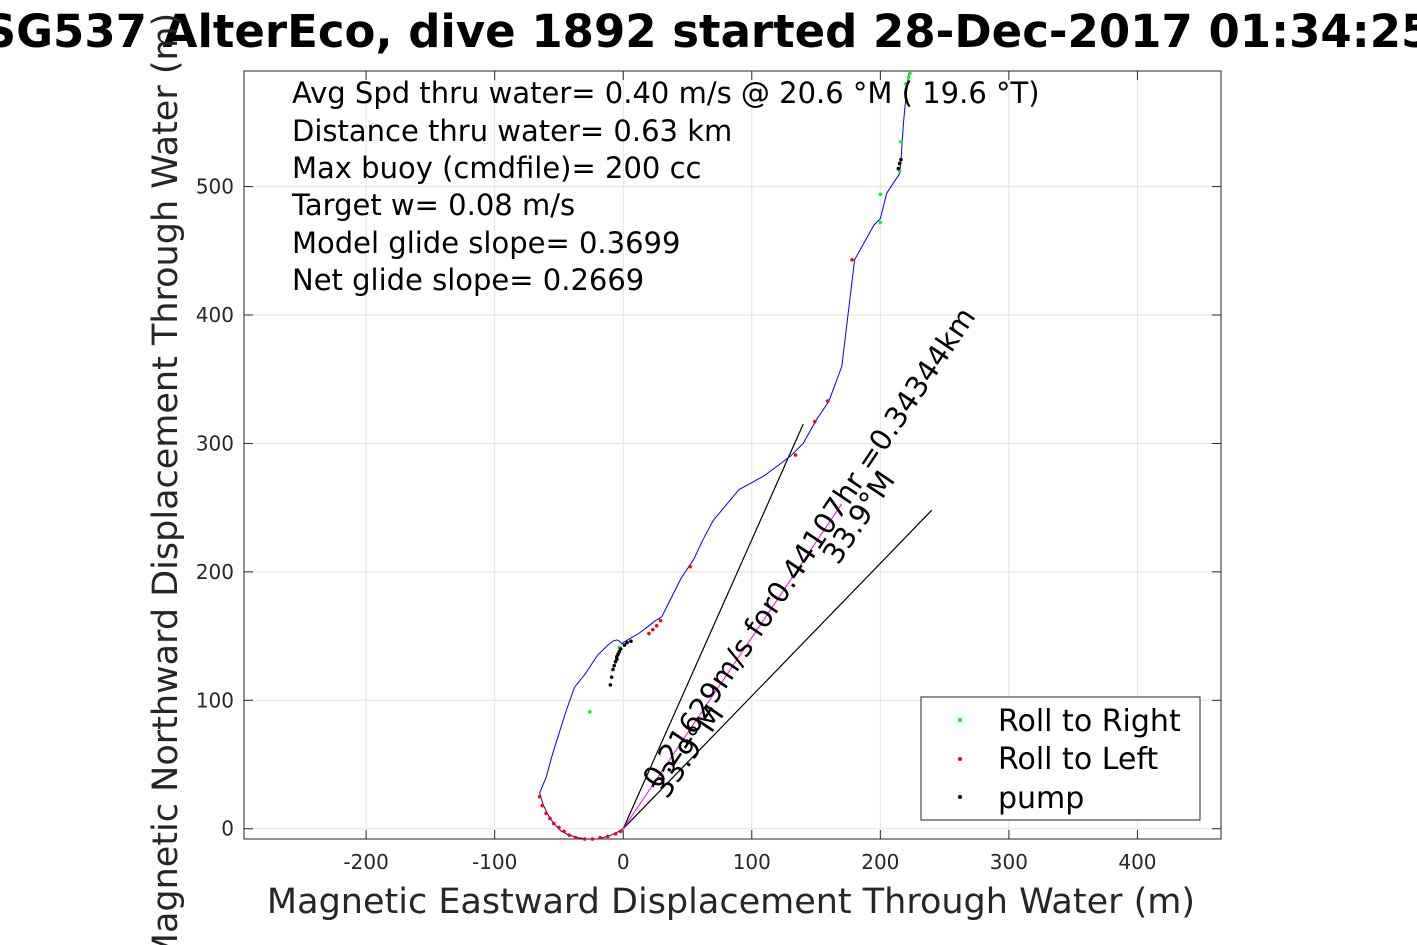 This screenshot has width=1417, height=945. I want to click on y-tick-label: 500, so click(215, 187).